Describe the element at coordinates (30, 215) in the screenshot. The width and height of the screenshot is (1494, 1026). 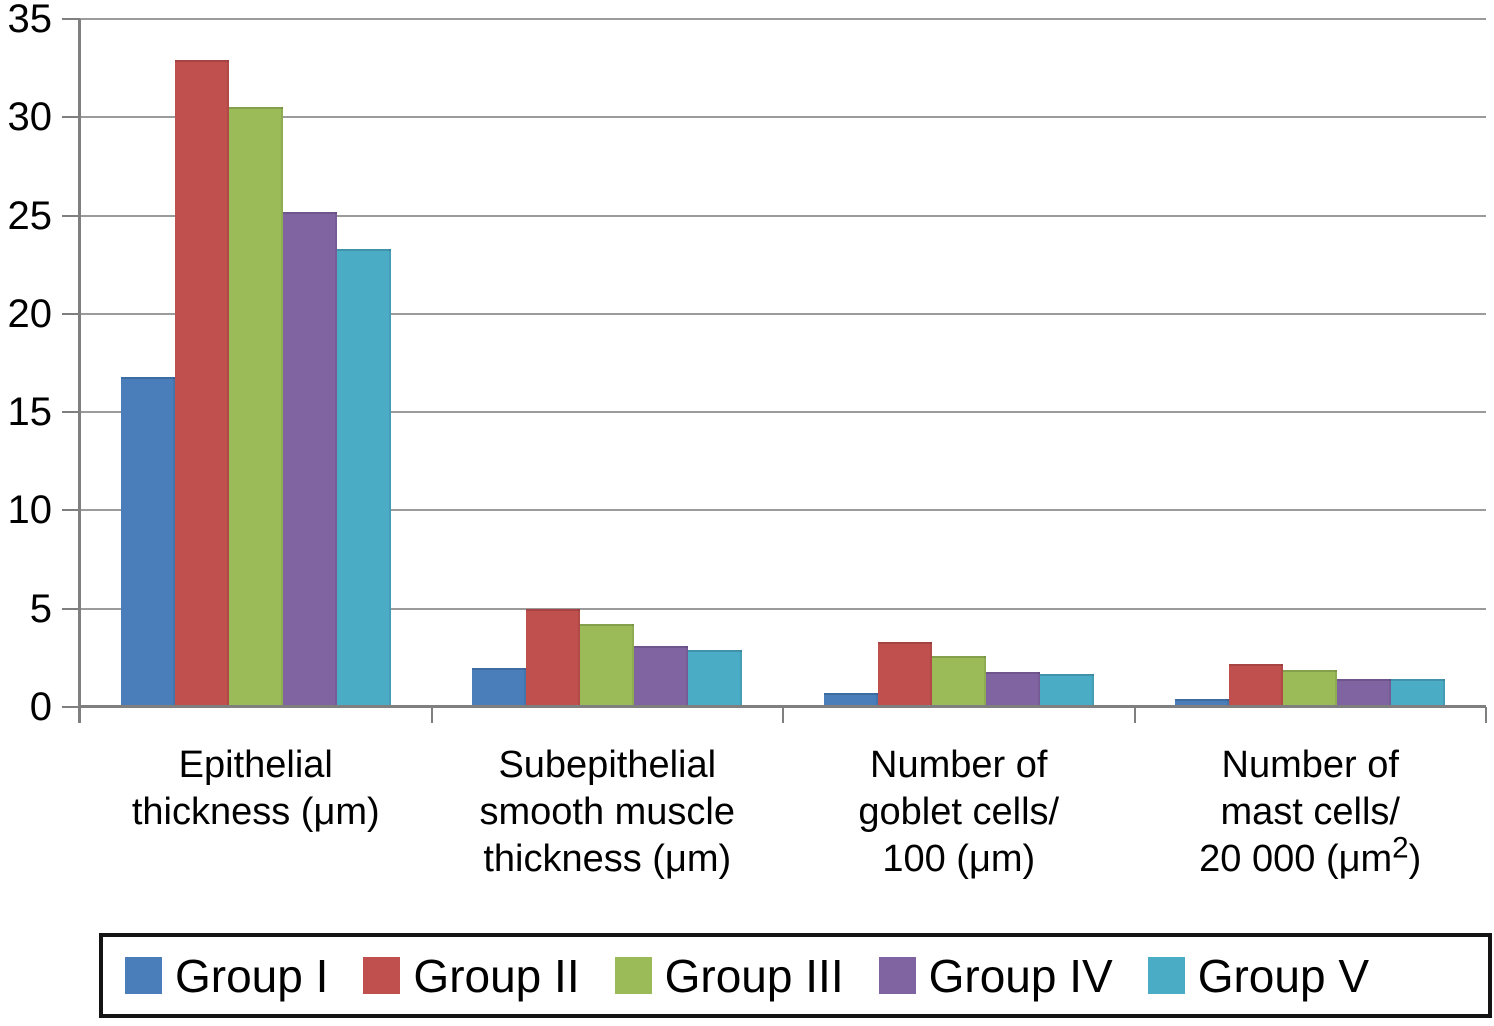
I see `y-axis-label: 25` at that location.